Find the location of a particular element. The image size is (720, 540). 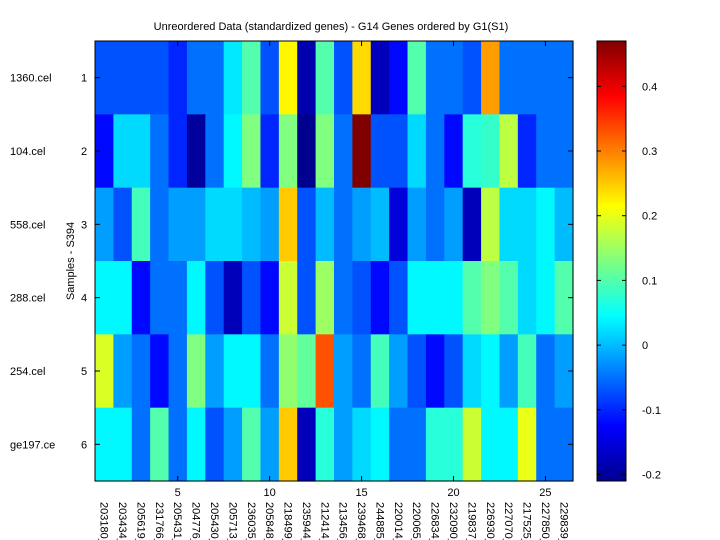

y-axis-label: Samples - S394 is located at coordinates (71, 261).